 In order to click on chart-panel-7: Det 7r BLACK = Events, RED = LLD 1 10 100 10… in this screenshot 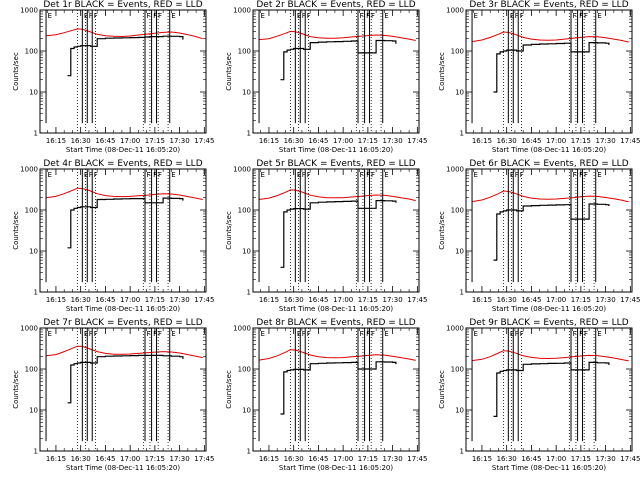, I will do `click(113, 395)`.